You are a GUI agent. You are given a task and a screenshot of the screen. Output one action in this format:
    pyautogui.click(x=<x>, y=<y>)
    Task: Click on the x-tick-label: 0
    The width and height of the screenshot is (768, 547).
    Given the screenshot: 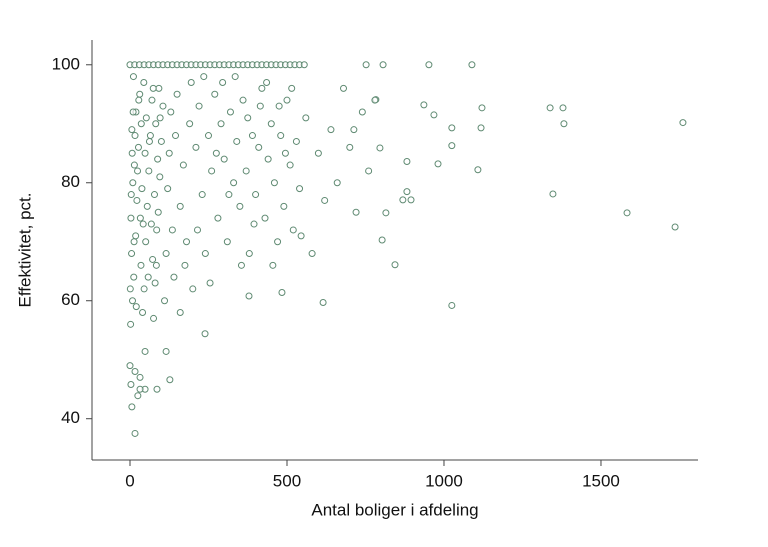 What is the action you would take?
    pyautogui.click(x=129, y=480)
    